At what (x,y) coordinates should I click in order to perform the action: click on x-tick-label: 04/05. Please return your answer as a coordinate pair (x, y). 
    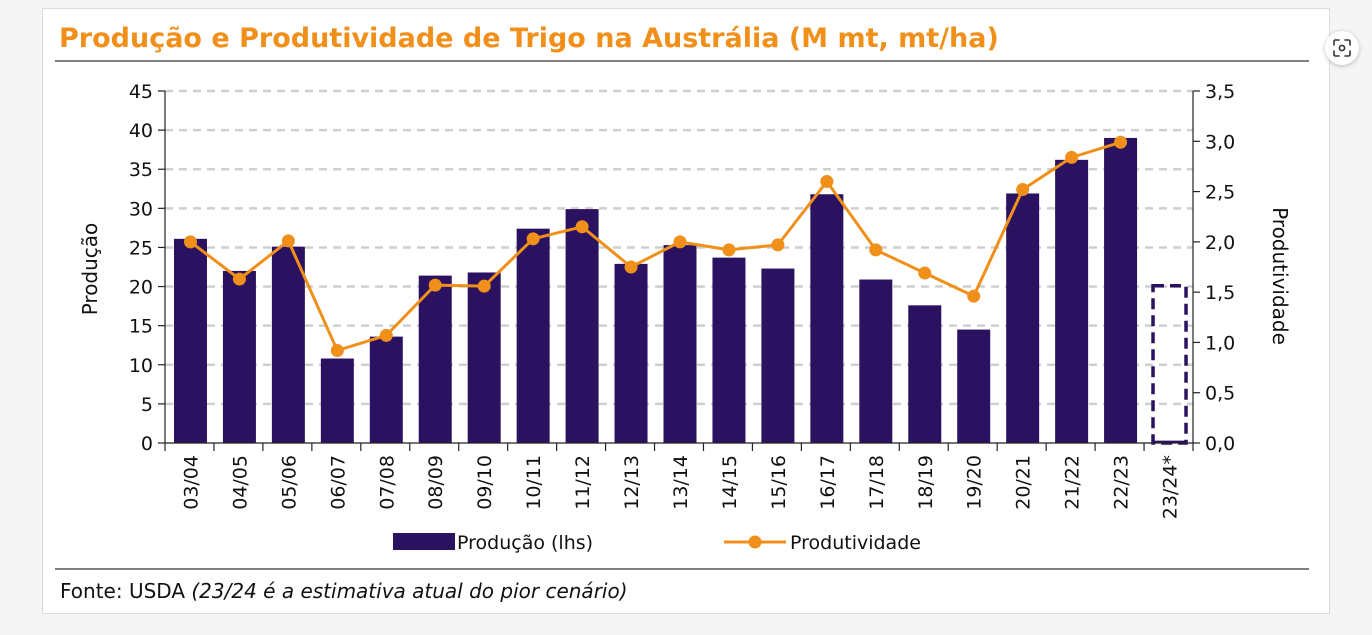
    Looking at the image, I should click on (240, 482).